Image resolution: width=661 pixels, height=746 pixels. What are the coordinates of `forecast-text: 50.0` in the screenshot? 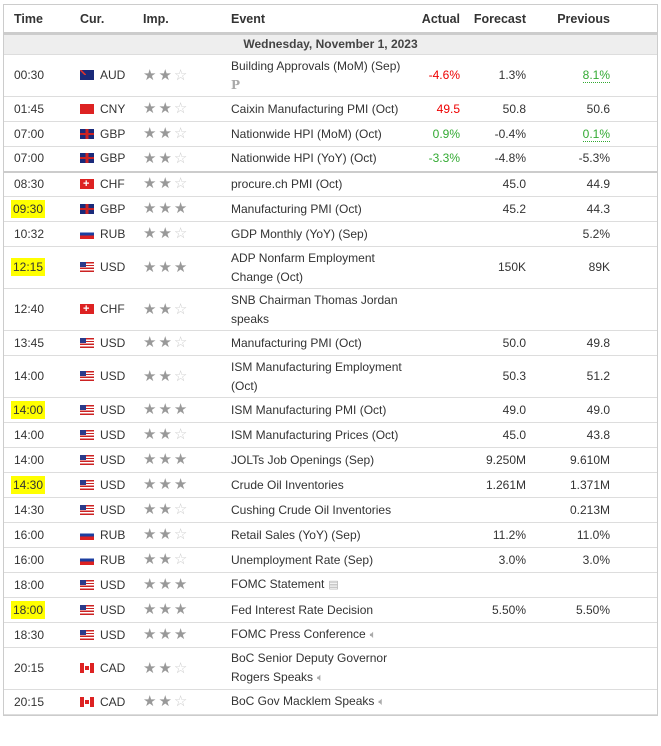 It's located at (514, 342).